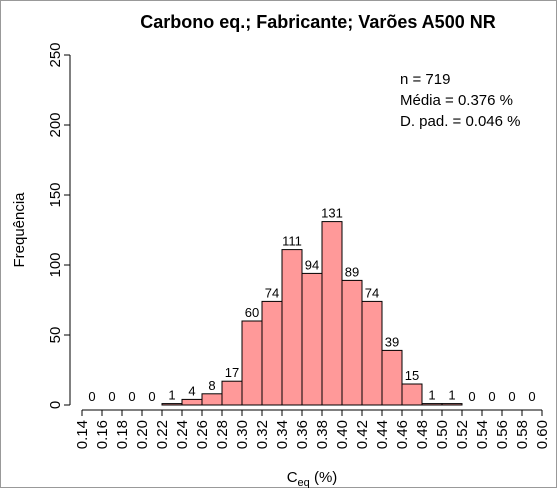 The width and height of the screenshot is (557, 488). Describe the element at coordinates (324, 477) in the screenshot. I see `x-label-rest: (%)` at that location.